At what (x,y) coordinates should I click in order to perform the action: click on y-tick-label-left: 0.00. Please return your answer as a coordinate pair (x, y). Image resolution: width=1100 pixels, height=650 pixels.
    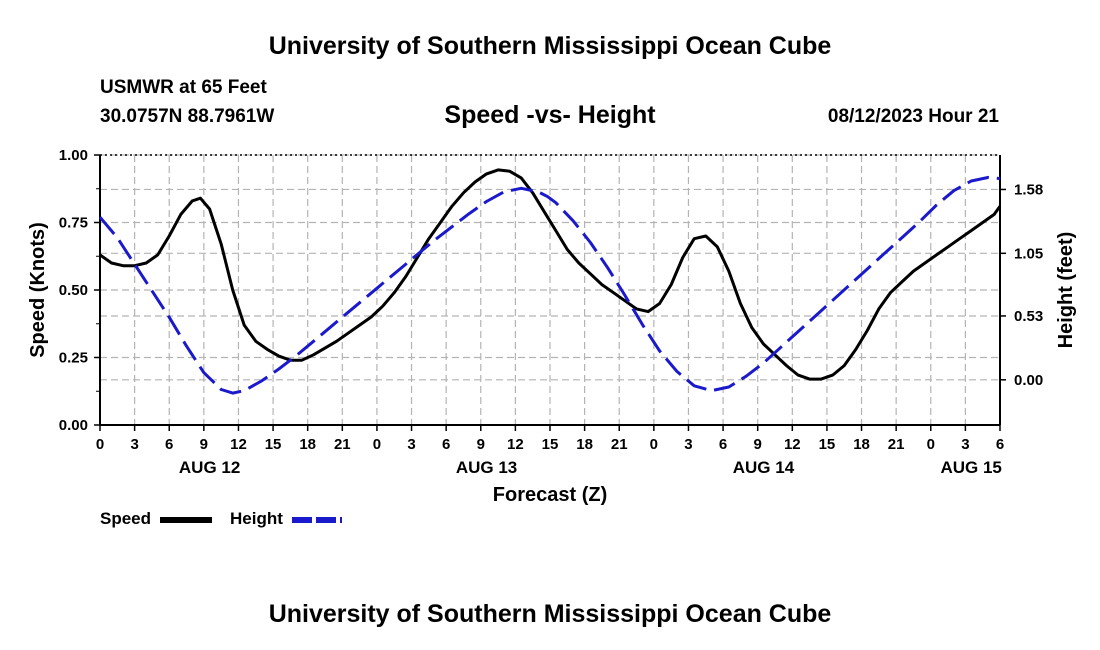
    Looking at the image, I should click on (73, 425).